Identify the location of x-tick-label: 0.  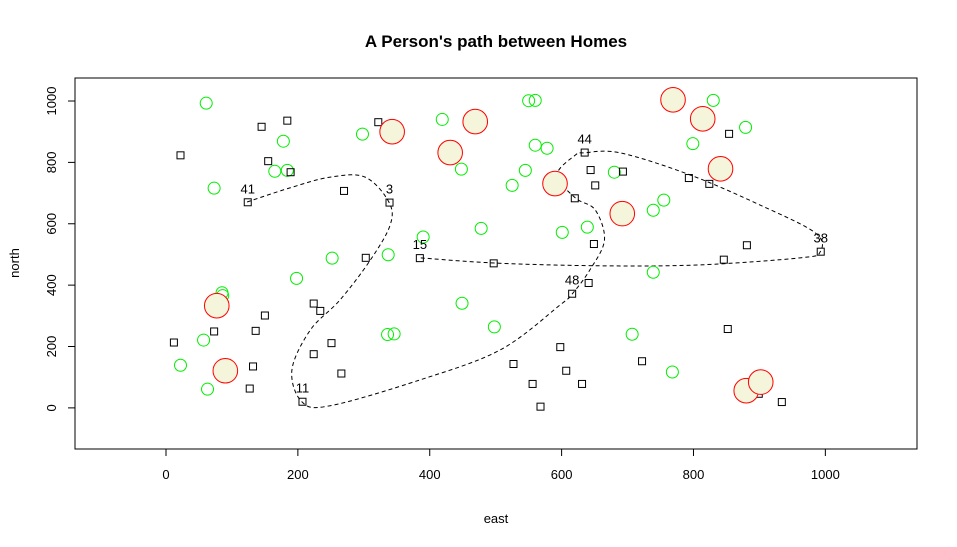
(165, 474).